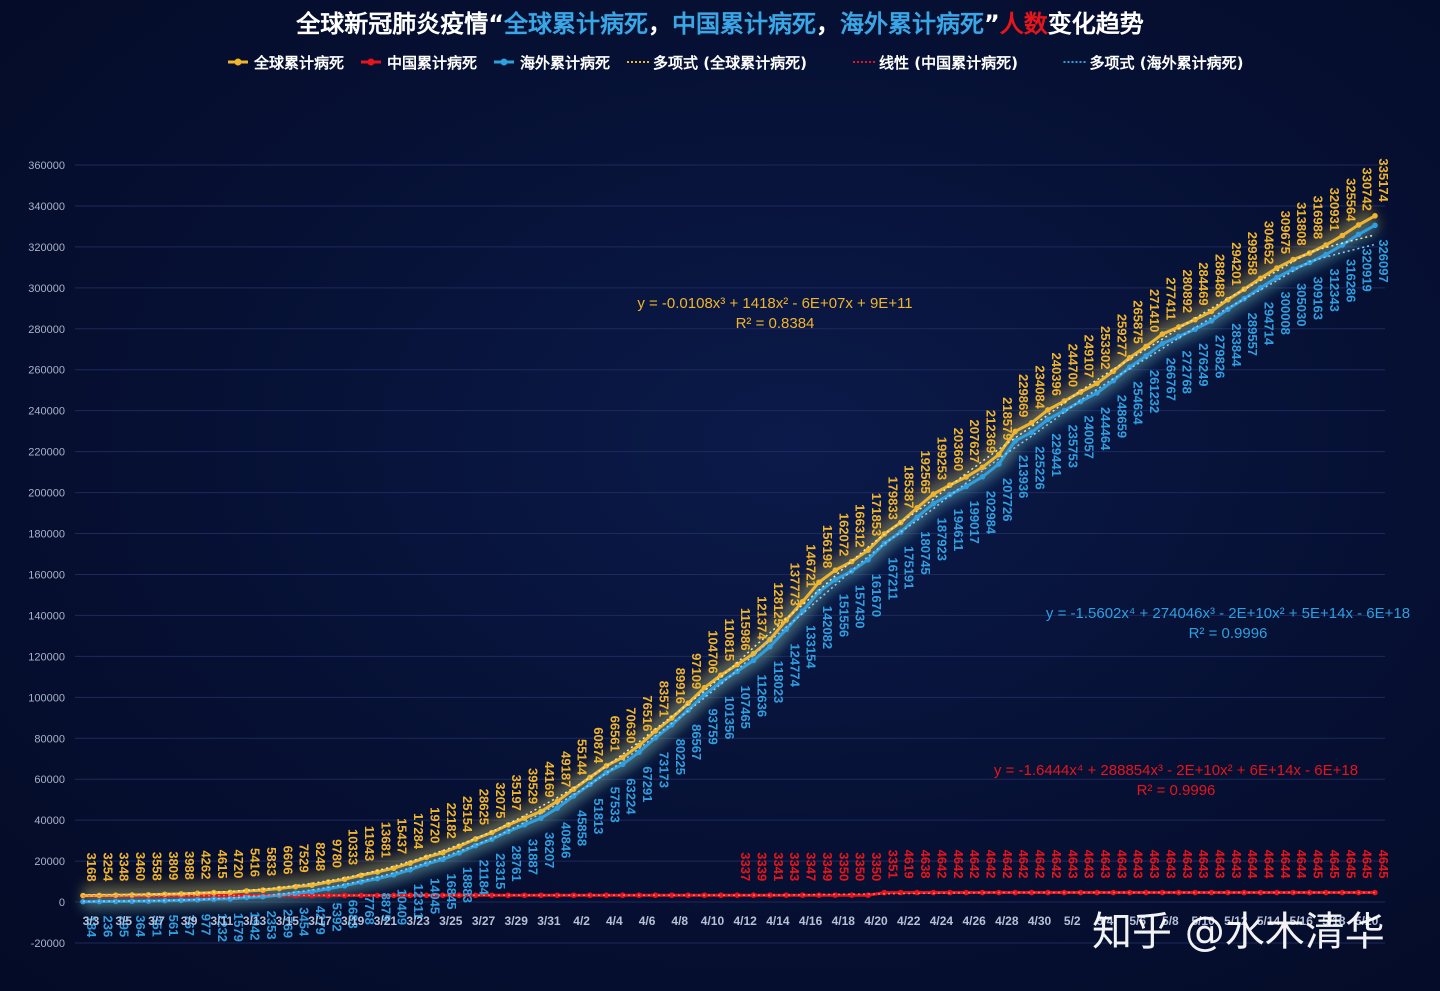  What do you see at coordinates (860, 525) in the screenshot?
I see `global-data-label: 166312` at bounding box center [860, 525].